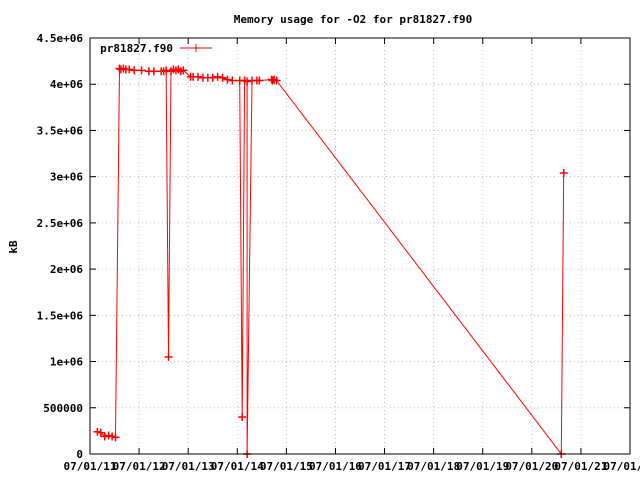 The image size is (640, 480). What do you see at coordinates (60, 38) in the screenshot?
I see `y-tick-label: 4.5e+06` at bounding box center [60, 38].